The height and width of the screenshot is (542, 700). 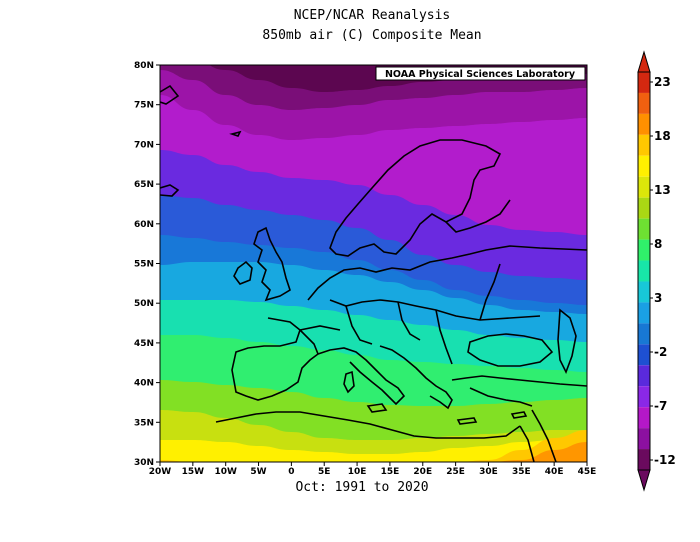 I want to click on lat-label: 45N, so click(x=144, y=344).